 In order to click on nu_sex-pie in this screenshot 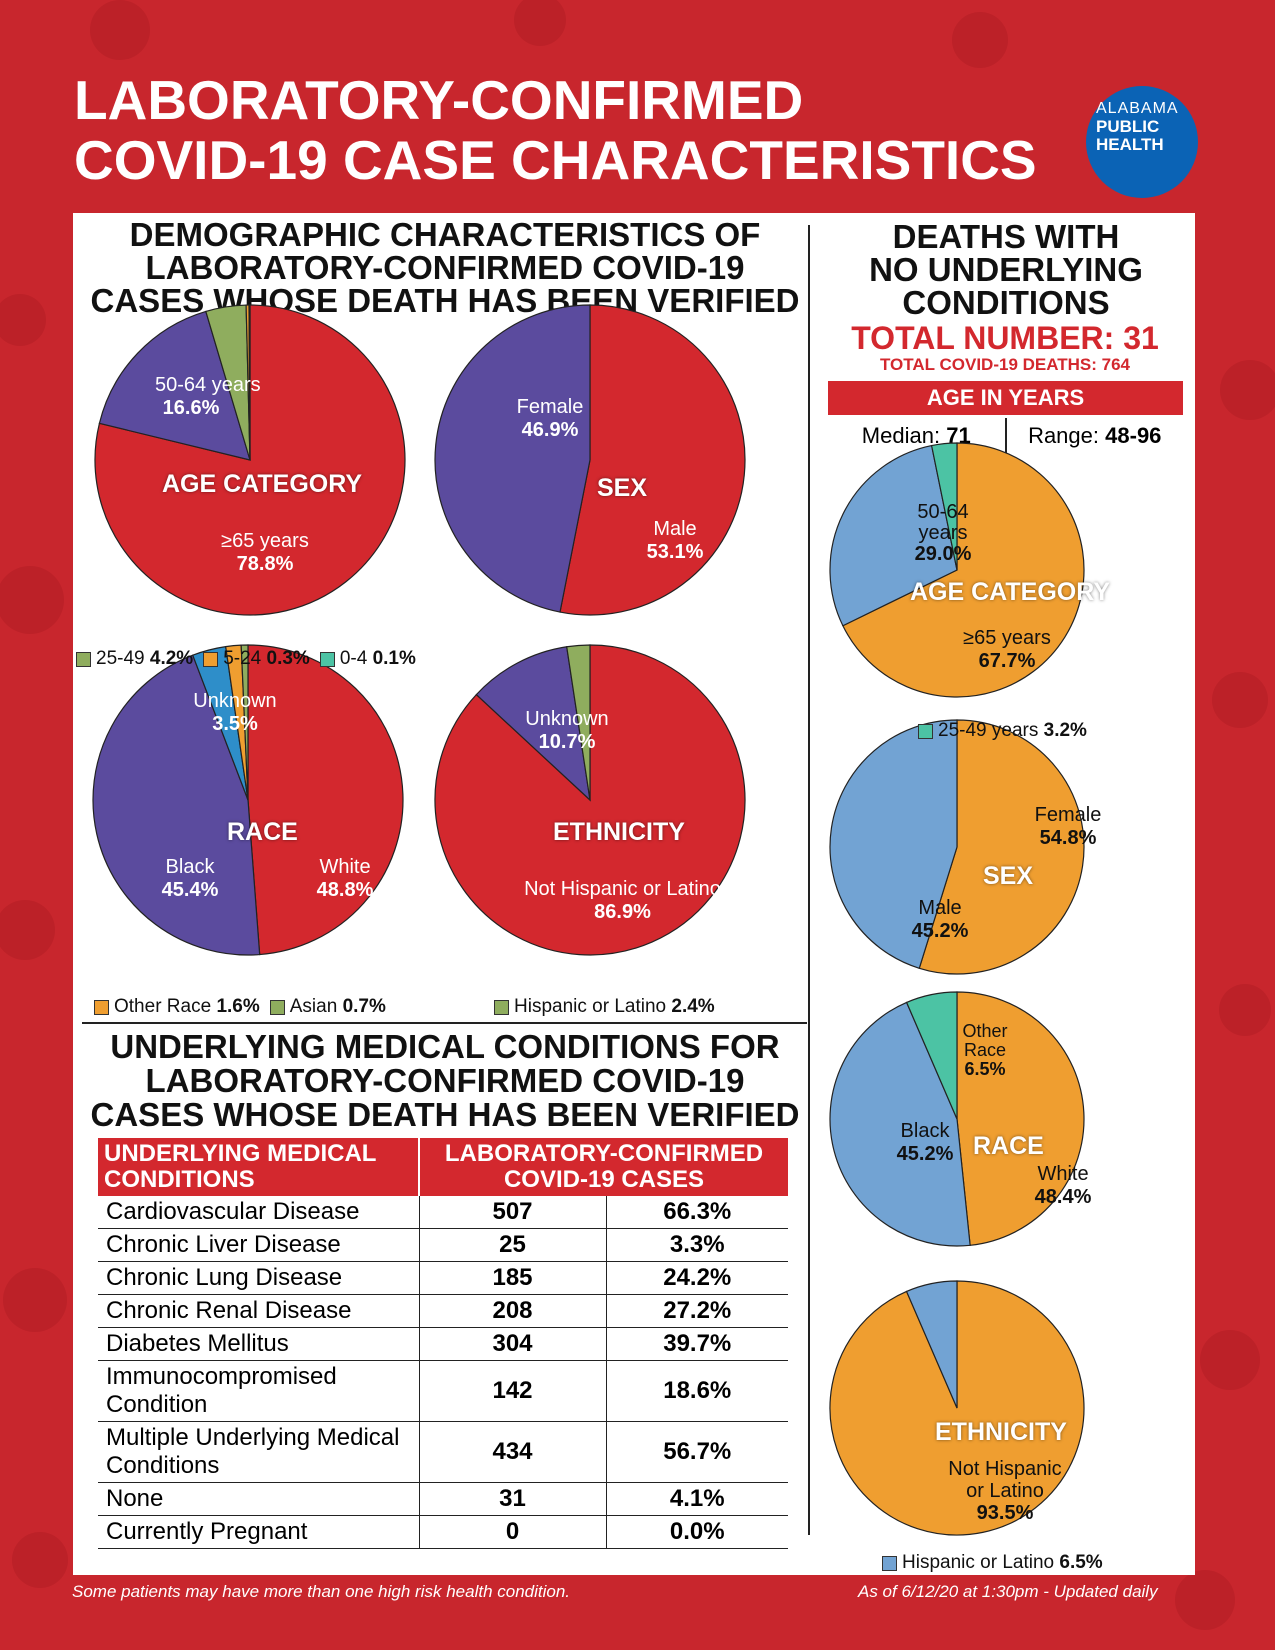, I will do `click(957, 847)`.